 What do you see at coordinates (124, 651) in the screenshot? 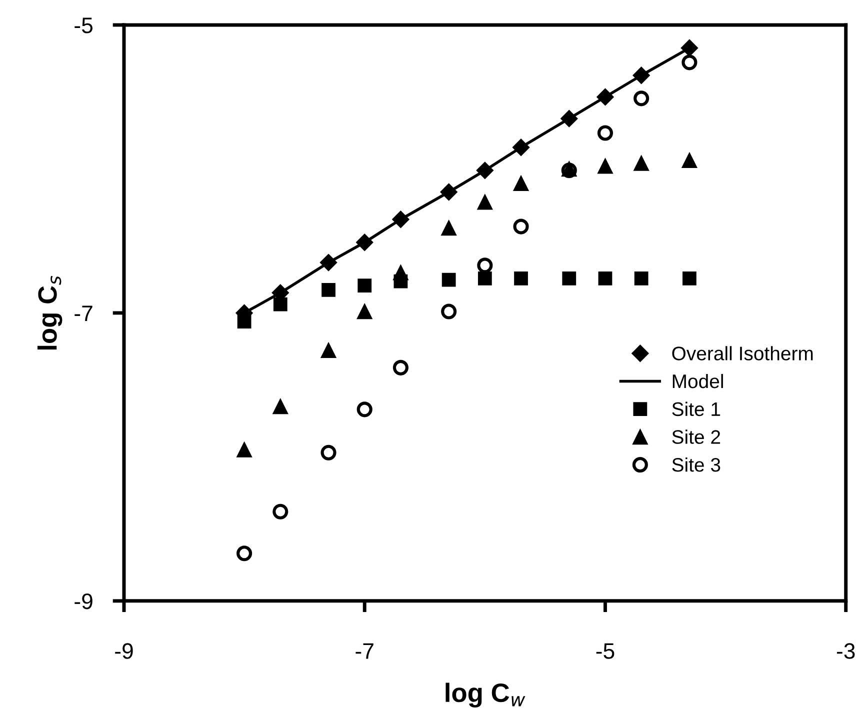
I see `x-tick-label: -9` at bounding box center [124, 651].